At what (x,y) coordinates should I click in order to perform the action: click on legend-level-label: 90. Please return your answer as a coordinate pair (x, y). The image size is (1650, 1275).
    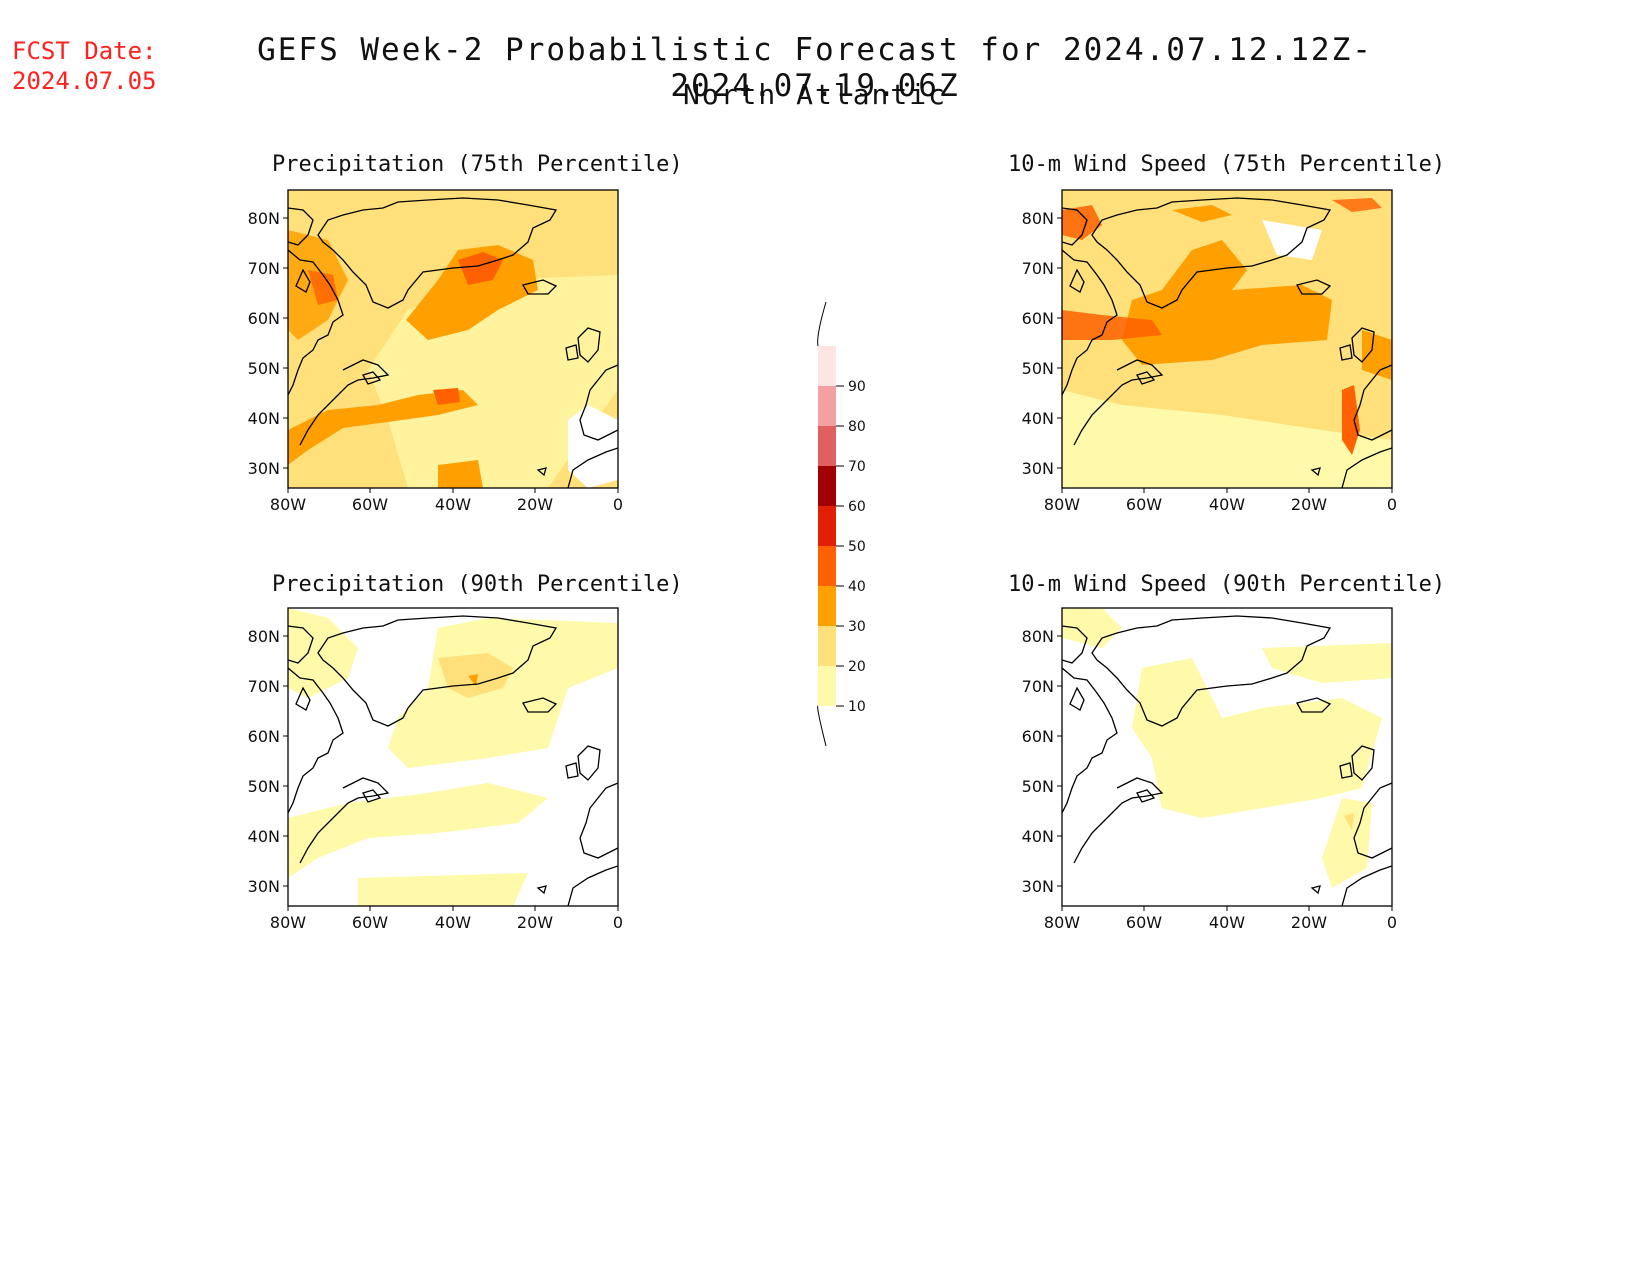
    Looking at the image, I should click on (857, 387).